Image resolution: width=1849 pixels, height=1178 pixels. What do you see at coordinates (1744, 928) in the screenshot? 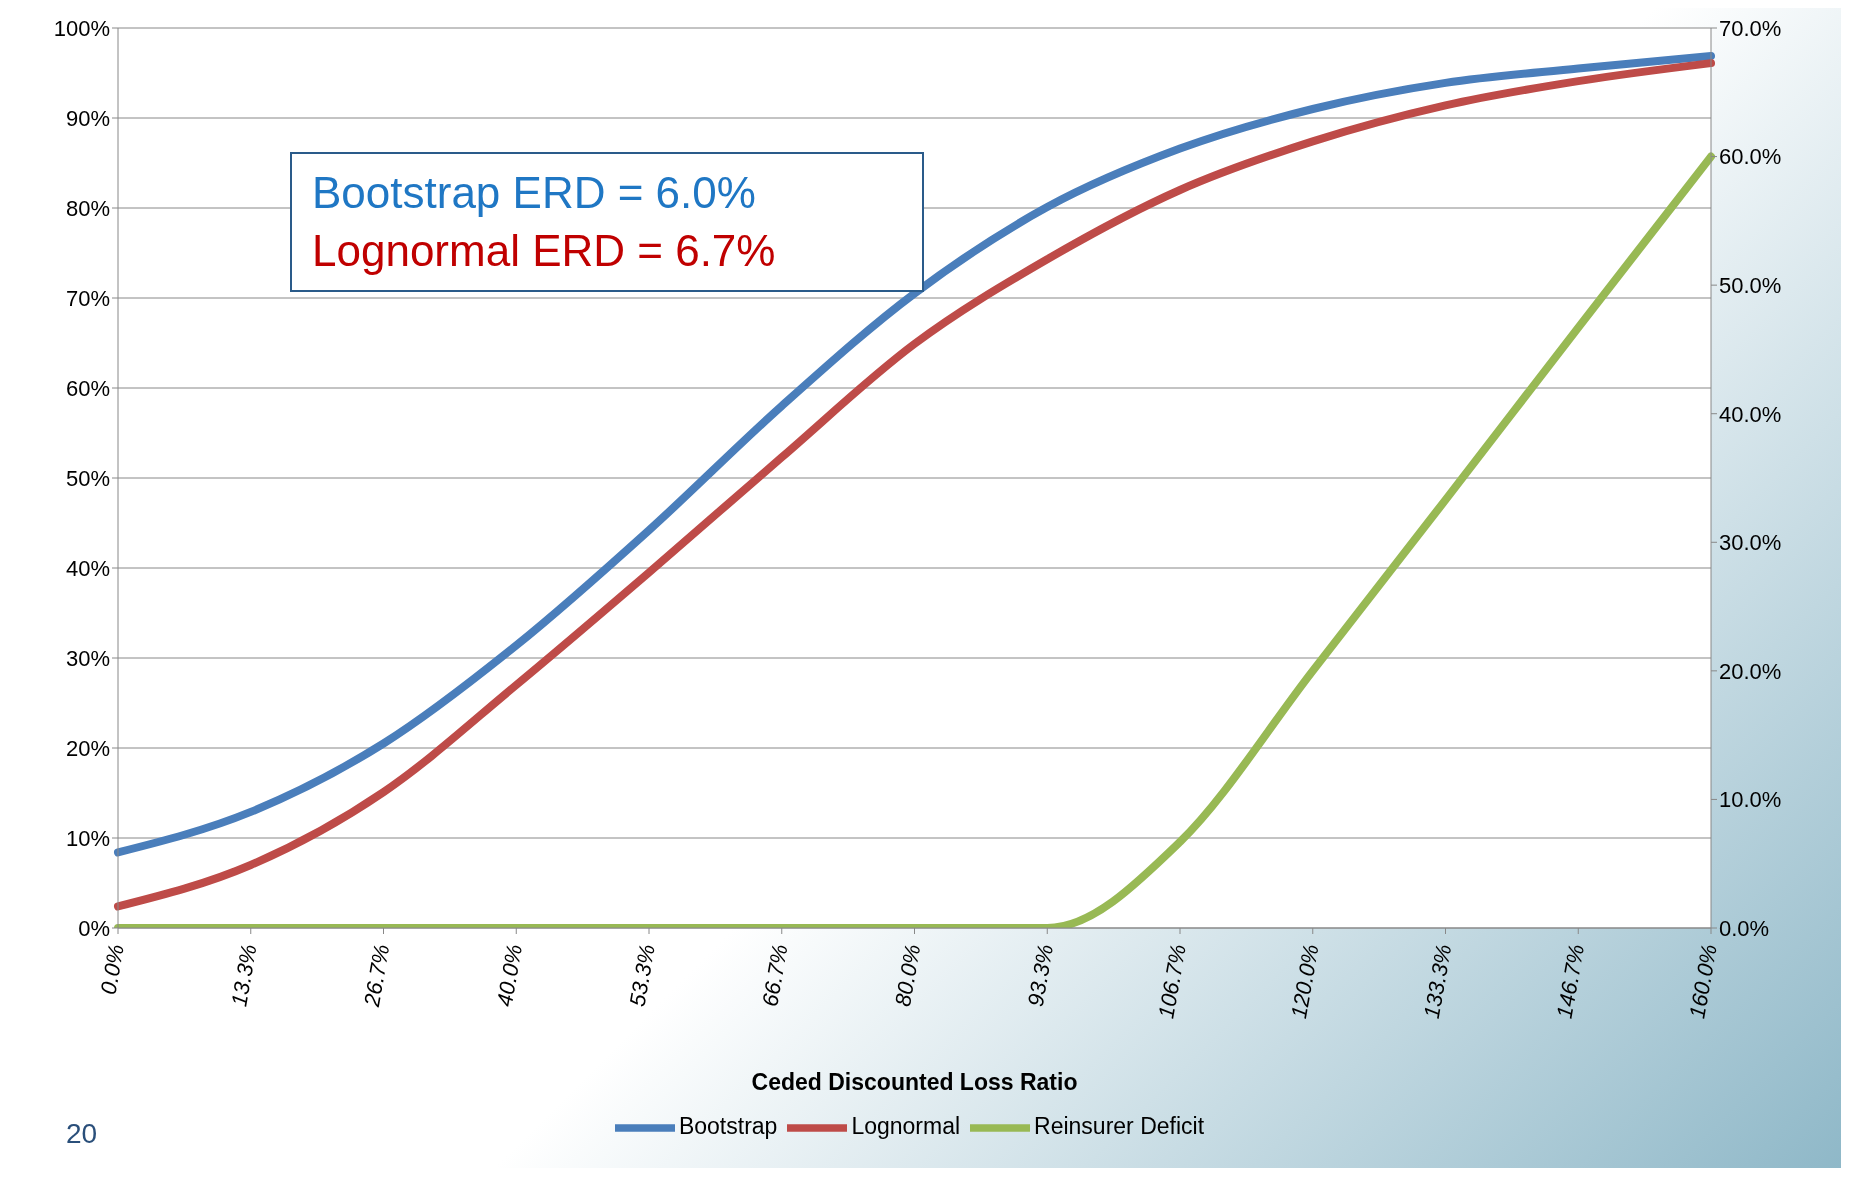
I see `y2-tick-label: 0.0%` at bounding box center [1744, 928].